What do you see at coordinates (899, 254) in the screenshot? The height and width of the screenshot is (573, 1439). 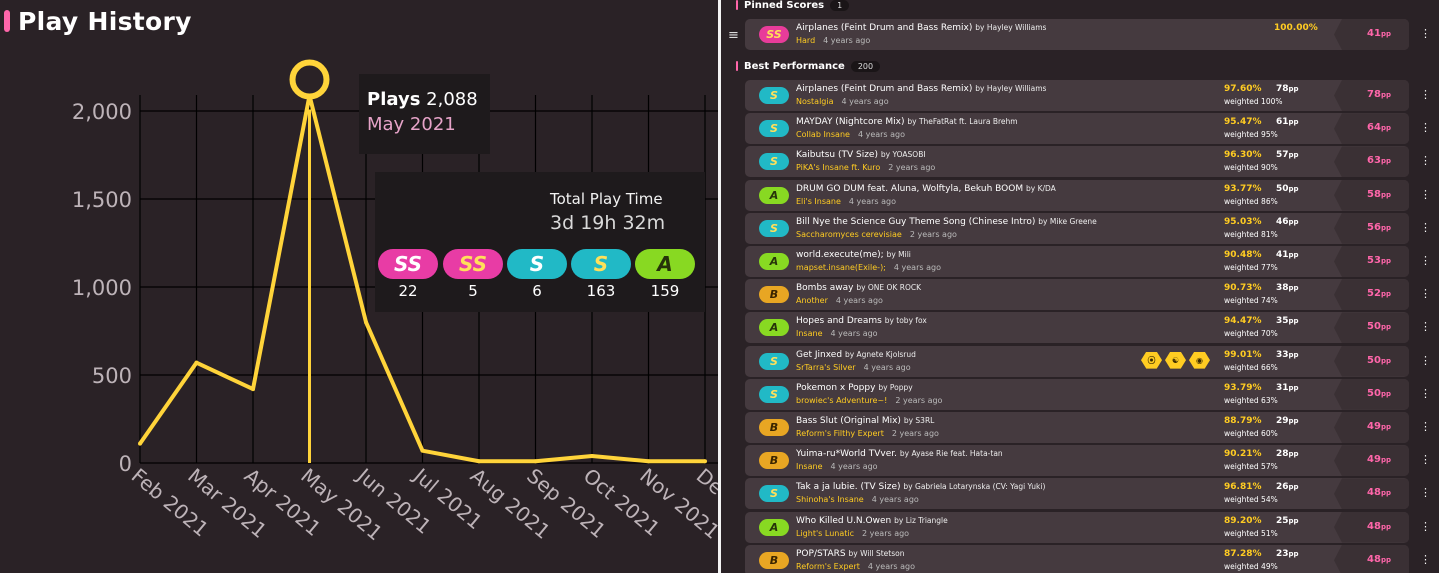 I see `song-artist-line: by Mili` at bounding box center [899, 254].